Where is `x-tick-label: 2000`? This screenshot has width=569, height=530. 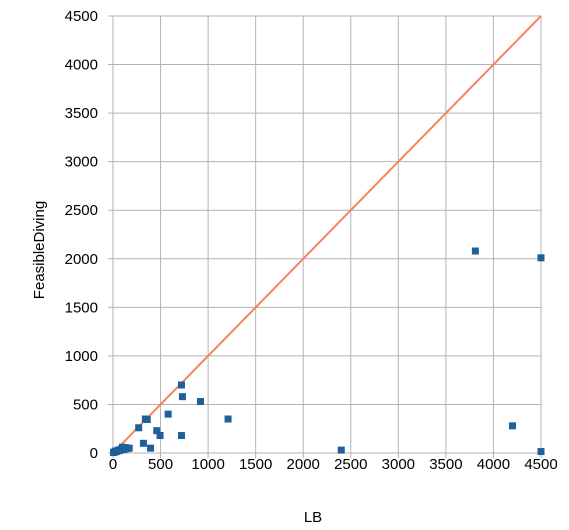
x-tick-label: 2000 is located at coordinates (303, 464).